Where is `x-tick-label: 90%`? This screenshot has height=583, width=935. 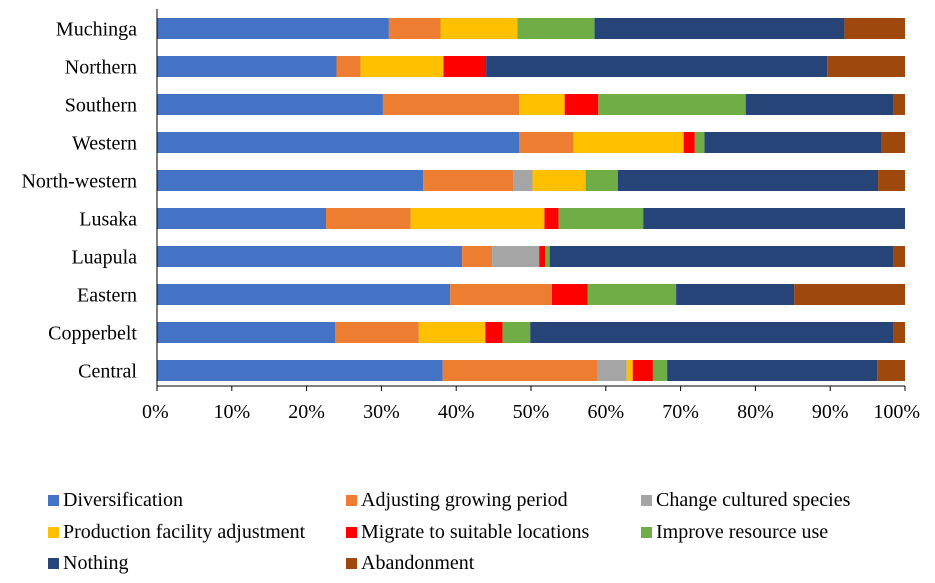 x-tick-label: 90% is located at coordinates (830, 412).